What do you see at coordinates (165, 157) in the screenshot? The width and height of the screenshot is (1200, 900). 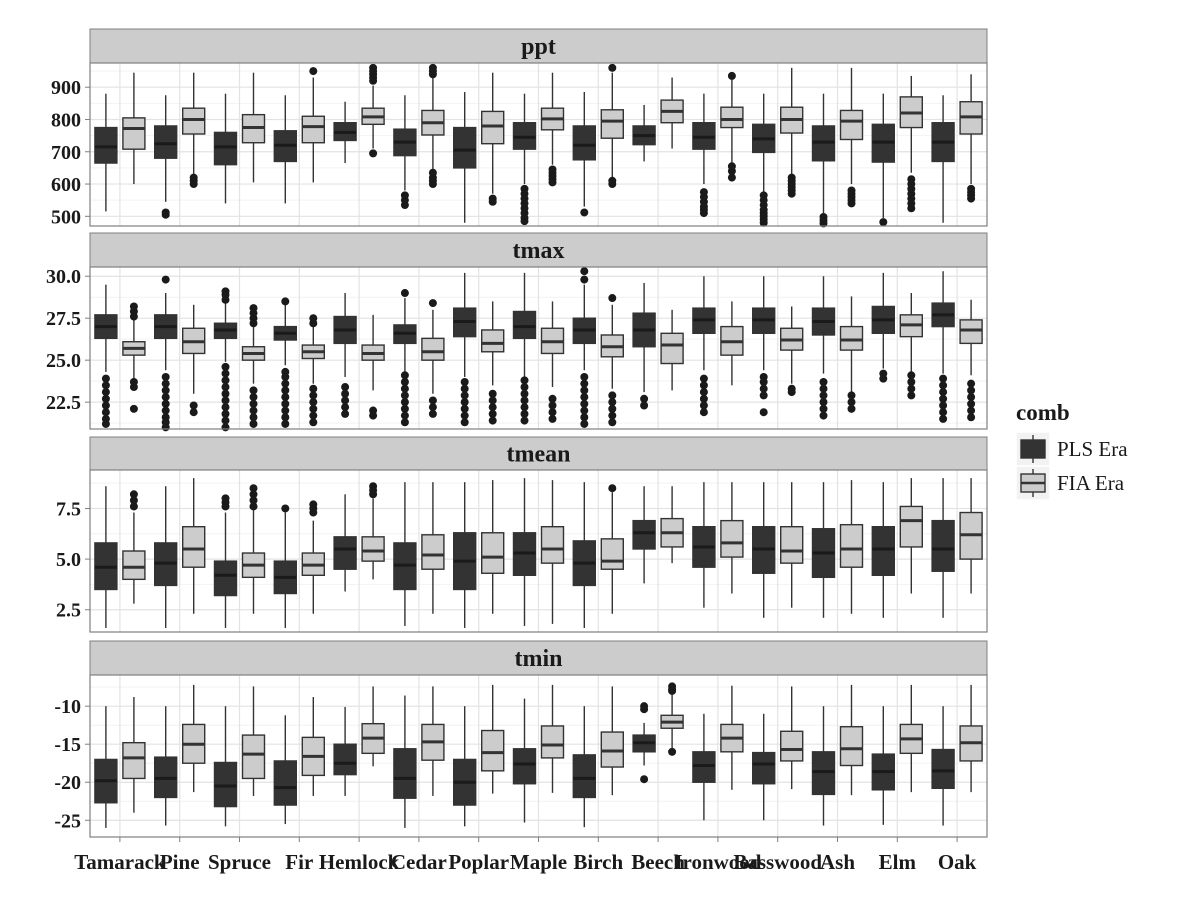 I see `box-ppt-pine-pls` at bounding box center [165, 157].